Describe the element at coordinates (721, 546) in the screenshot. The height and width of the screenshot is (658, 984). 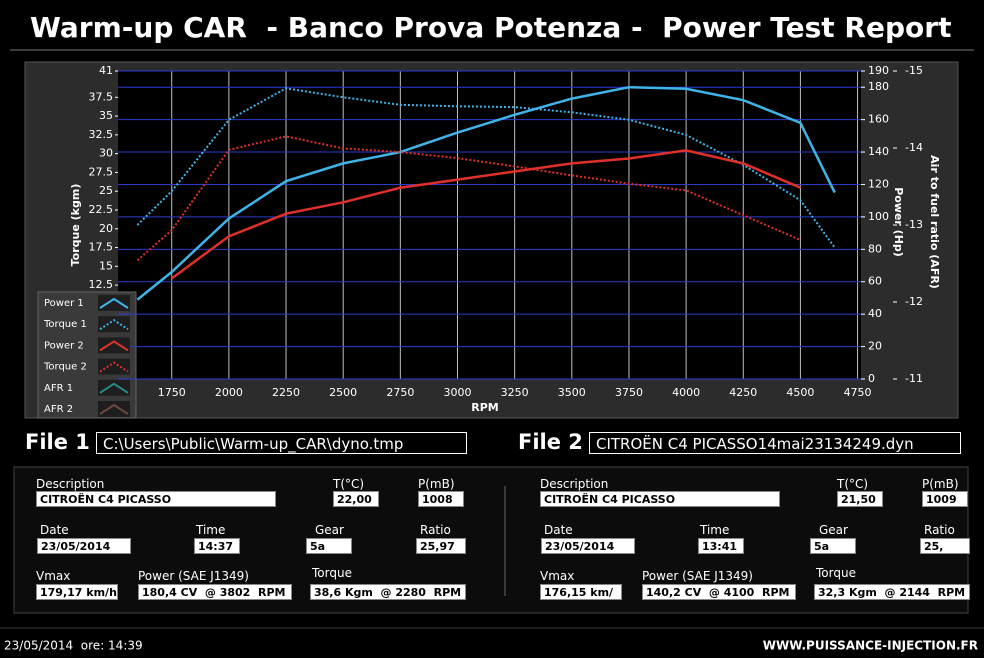
I see `field-value: 13:41` at that location.